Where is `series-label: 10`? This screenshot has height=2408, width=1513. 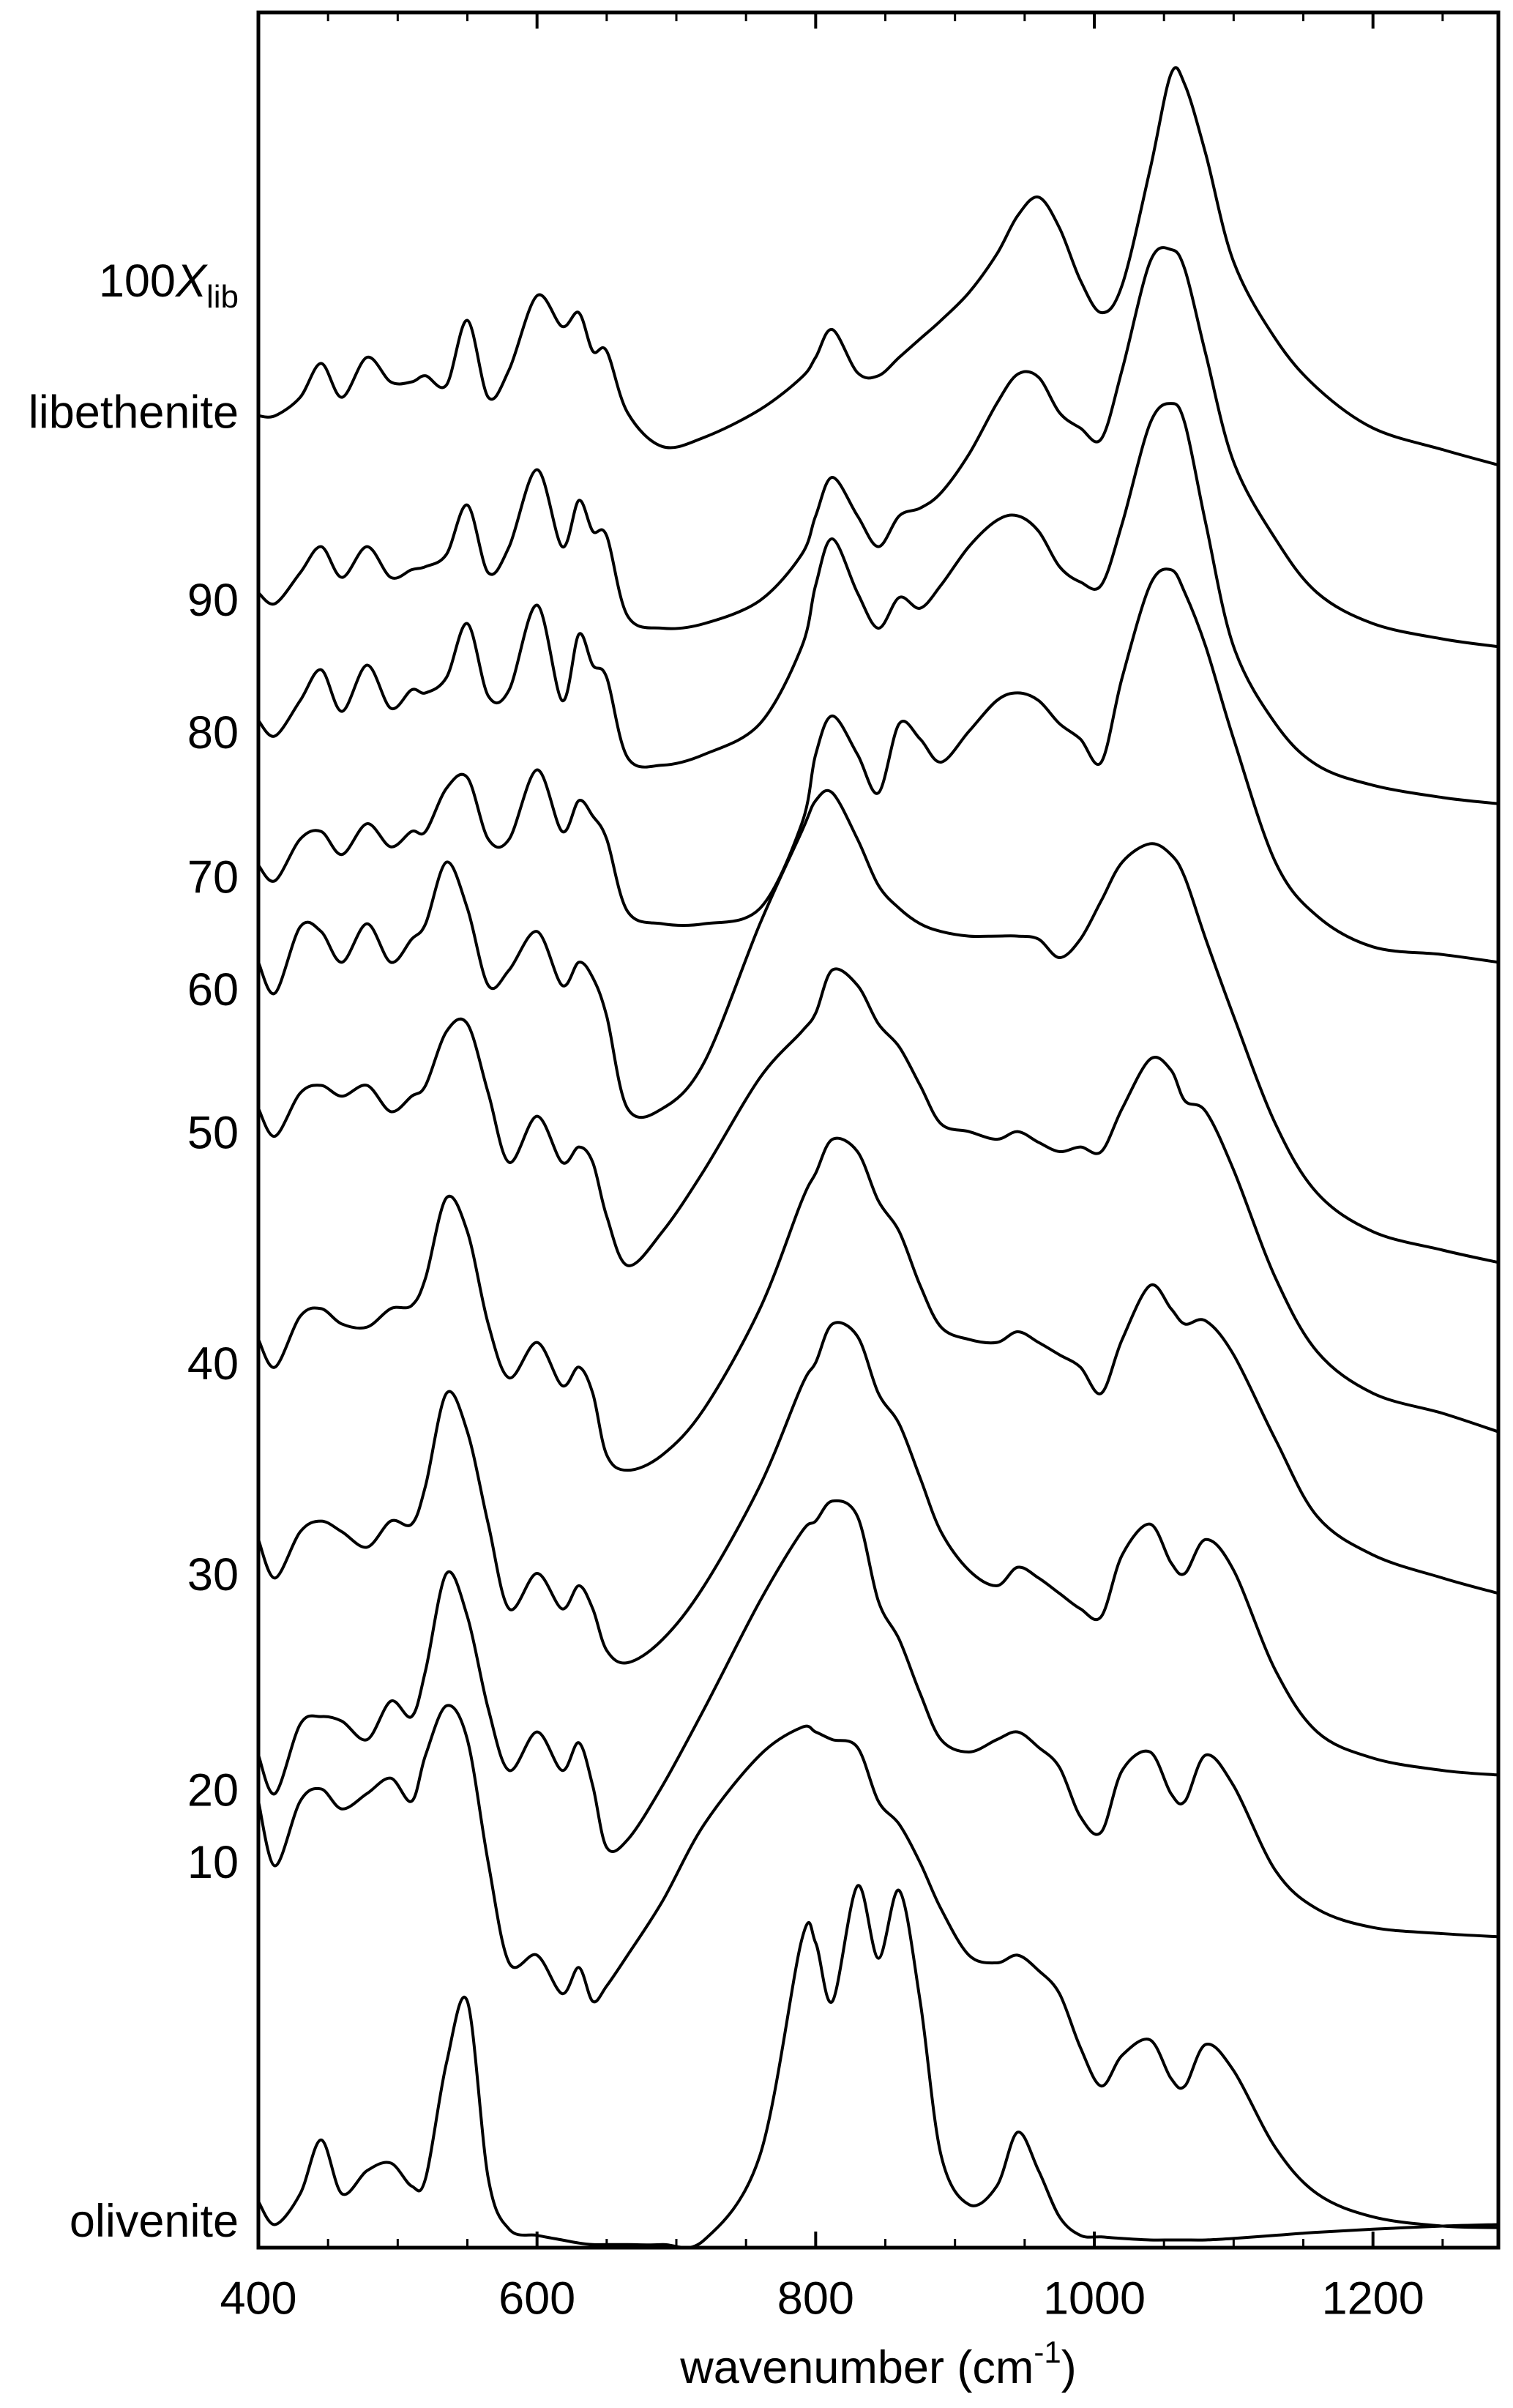 series-label: 10 is located at coordinates (213, 1863).